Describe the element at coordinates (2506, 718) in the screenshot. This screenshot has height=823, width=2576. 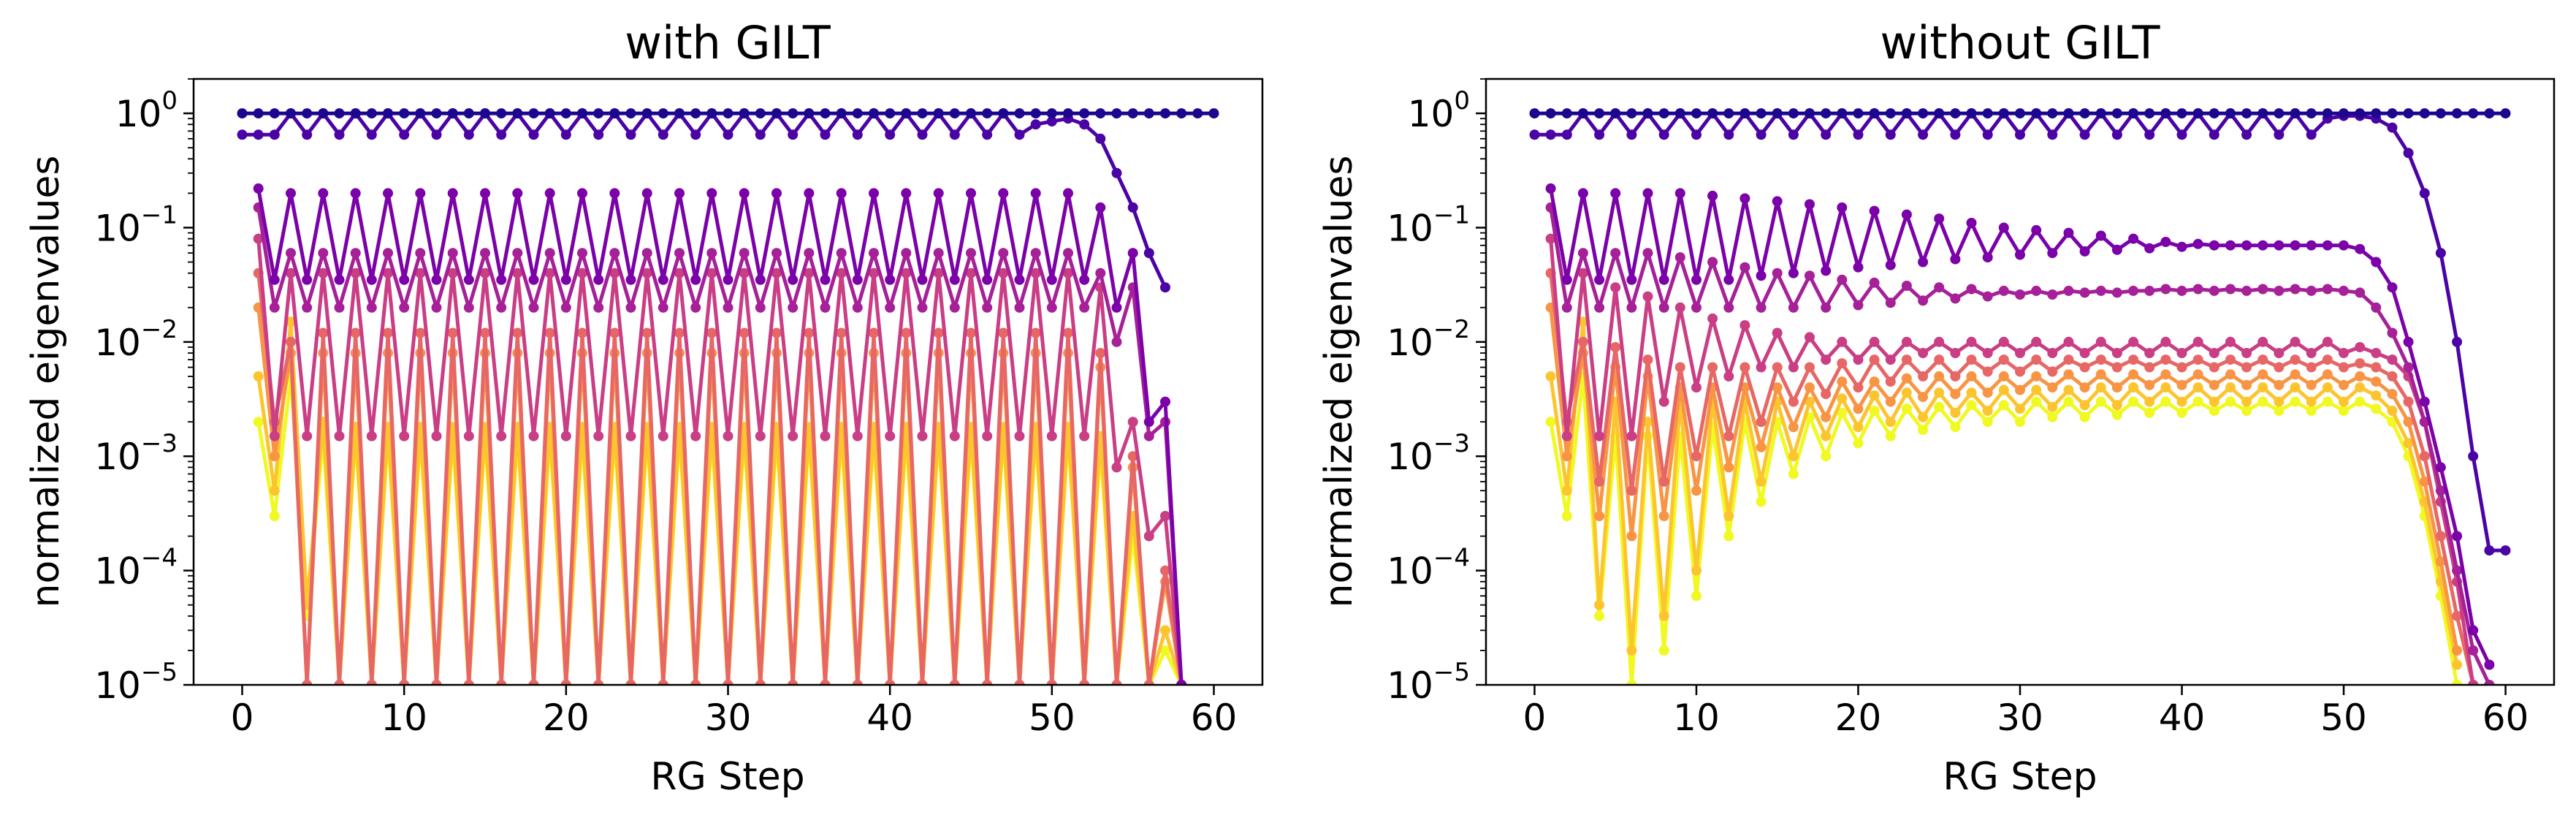
I see `x-tick-label: 60` at that location.